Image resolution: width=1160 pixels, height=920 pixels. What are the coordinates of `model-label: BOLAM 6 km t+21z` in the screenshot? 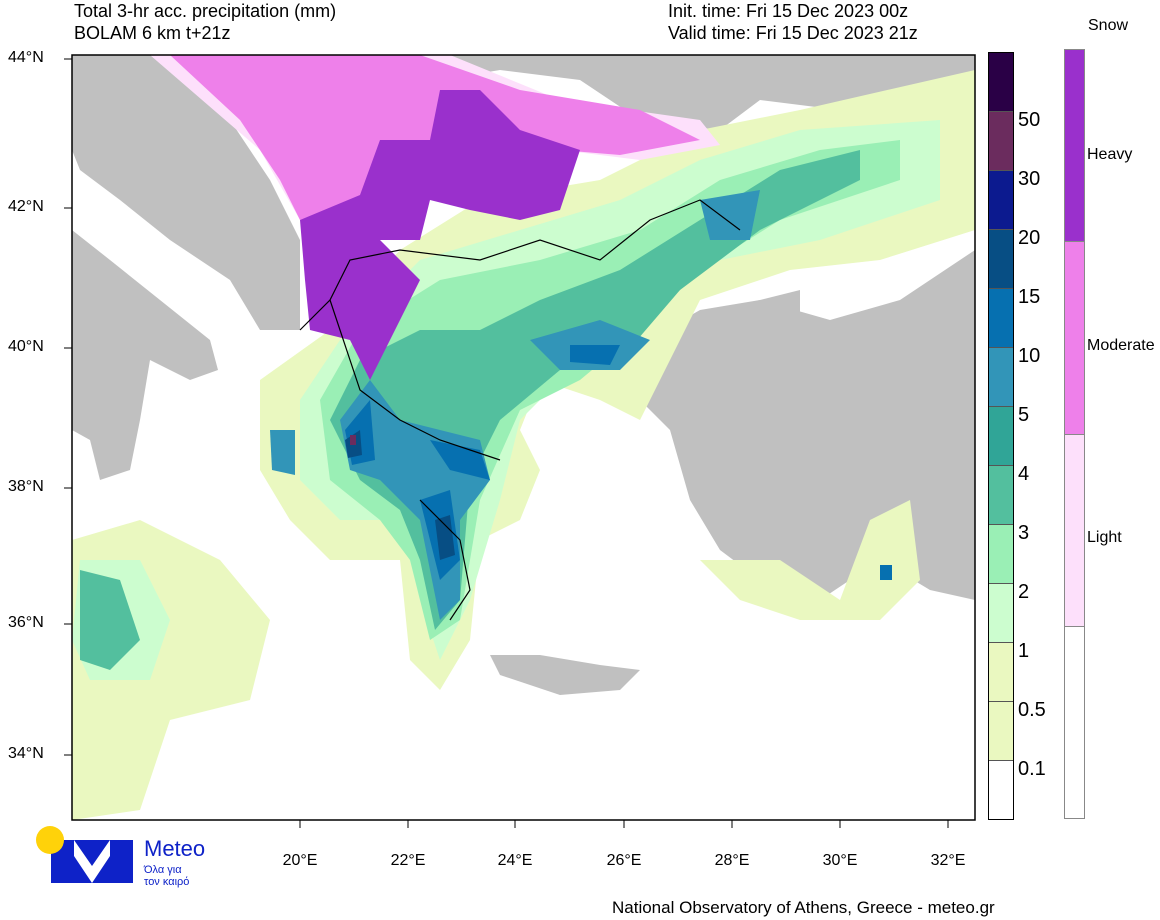 It's located at (152, 33).